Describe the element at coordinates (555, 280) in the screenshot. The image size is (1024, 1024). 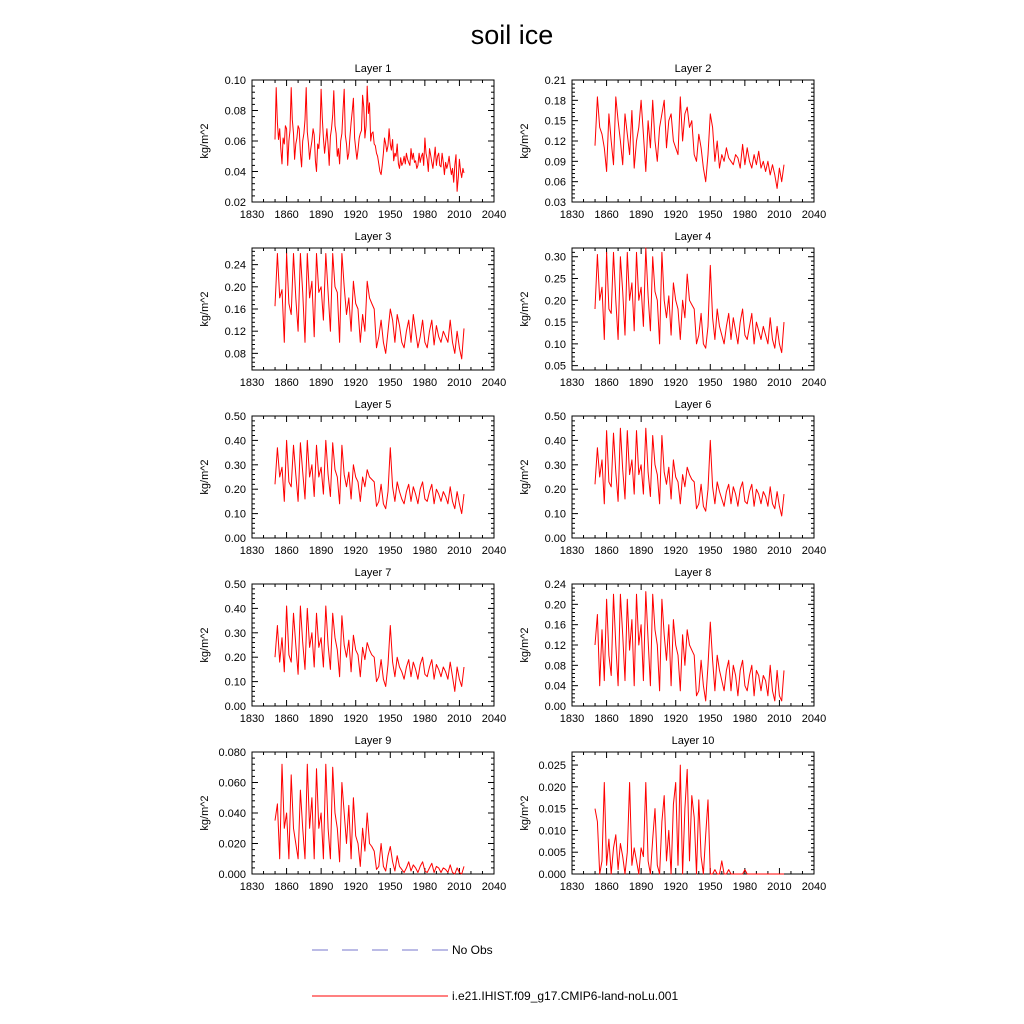
I see `y-tick-label: 0.25` at that location.